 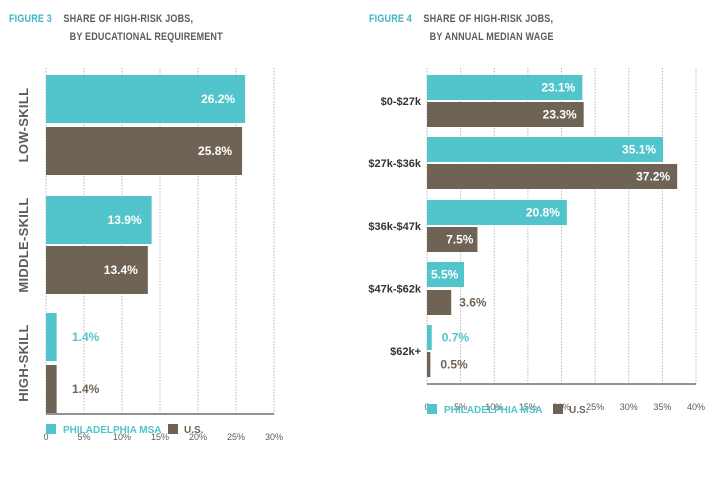 What do you see at coordinates (454, 365) in the screenshot?
I see `data-label: 0.5%` at bounding box center [454, 365].